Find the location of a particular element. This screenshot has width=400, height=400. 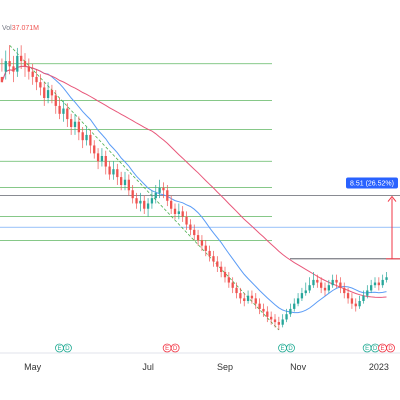

x-tick-label: Sep is located at coordinates (225, 367).